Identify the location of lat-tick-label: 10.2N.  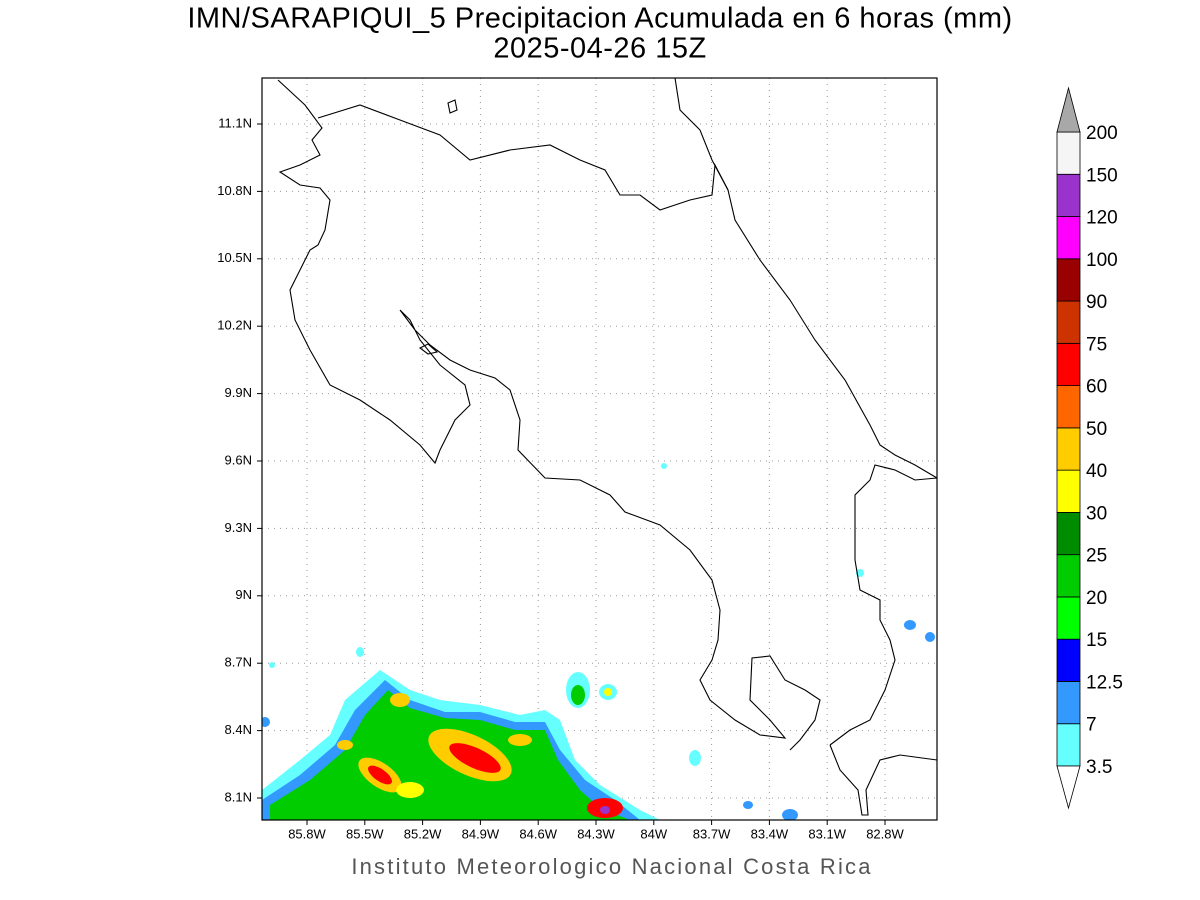
(234, 325).